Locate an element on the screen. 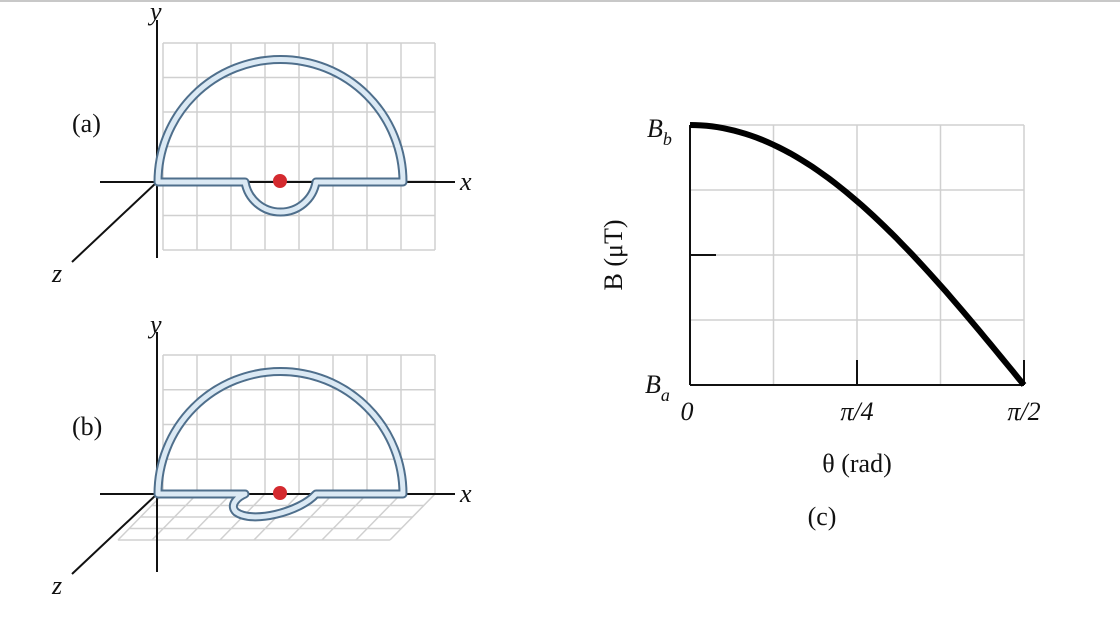 The width and height of the screenshot is (1120, 624). x-tick-label: π/4 is located at coordinates (856, 411).